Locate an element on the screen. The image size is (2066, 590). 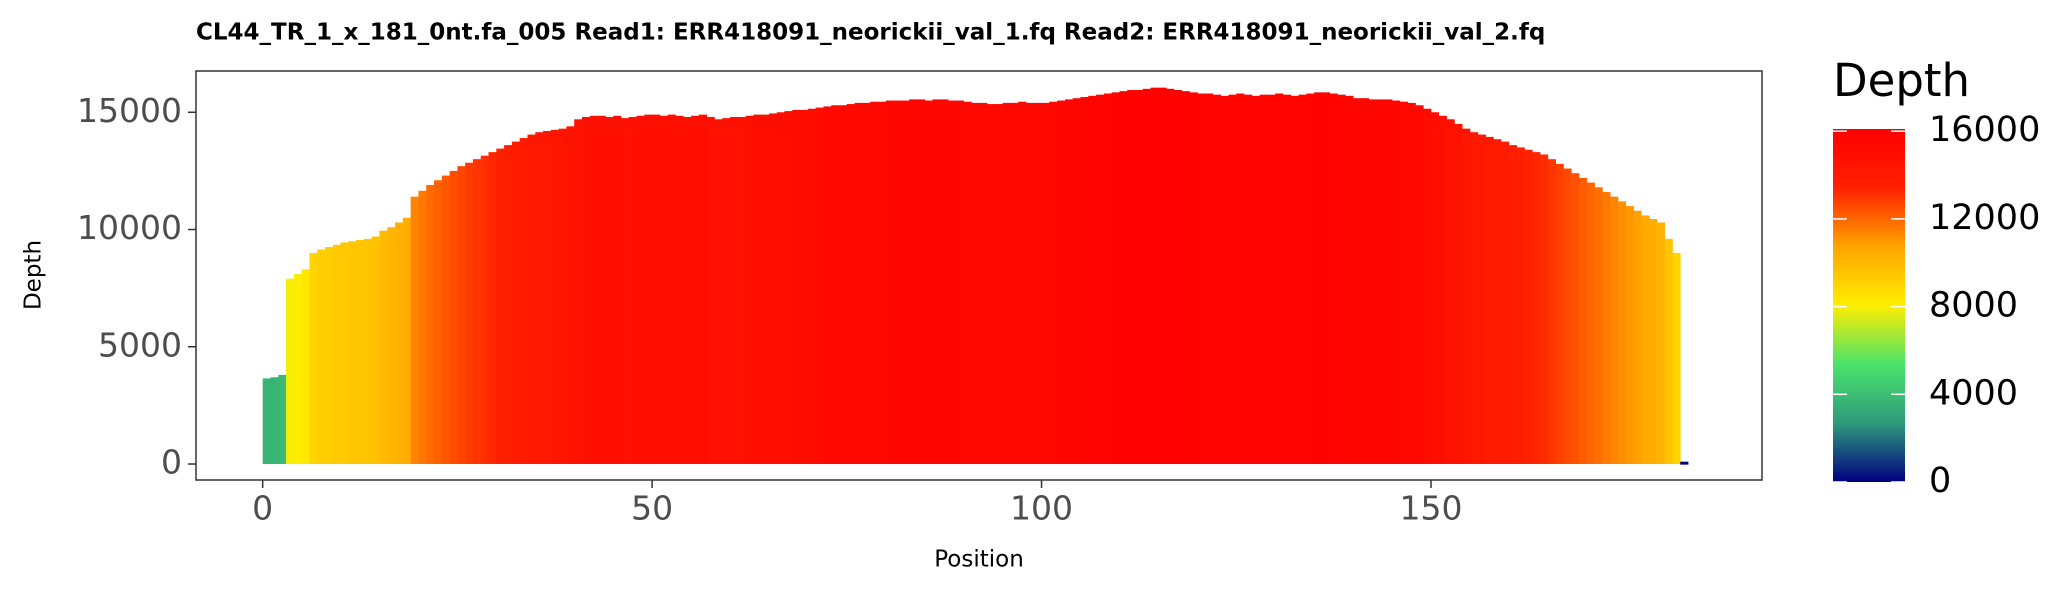
x-tick-label: 0 is located at coordinates (262, 508).